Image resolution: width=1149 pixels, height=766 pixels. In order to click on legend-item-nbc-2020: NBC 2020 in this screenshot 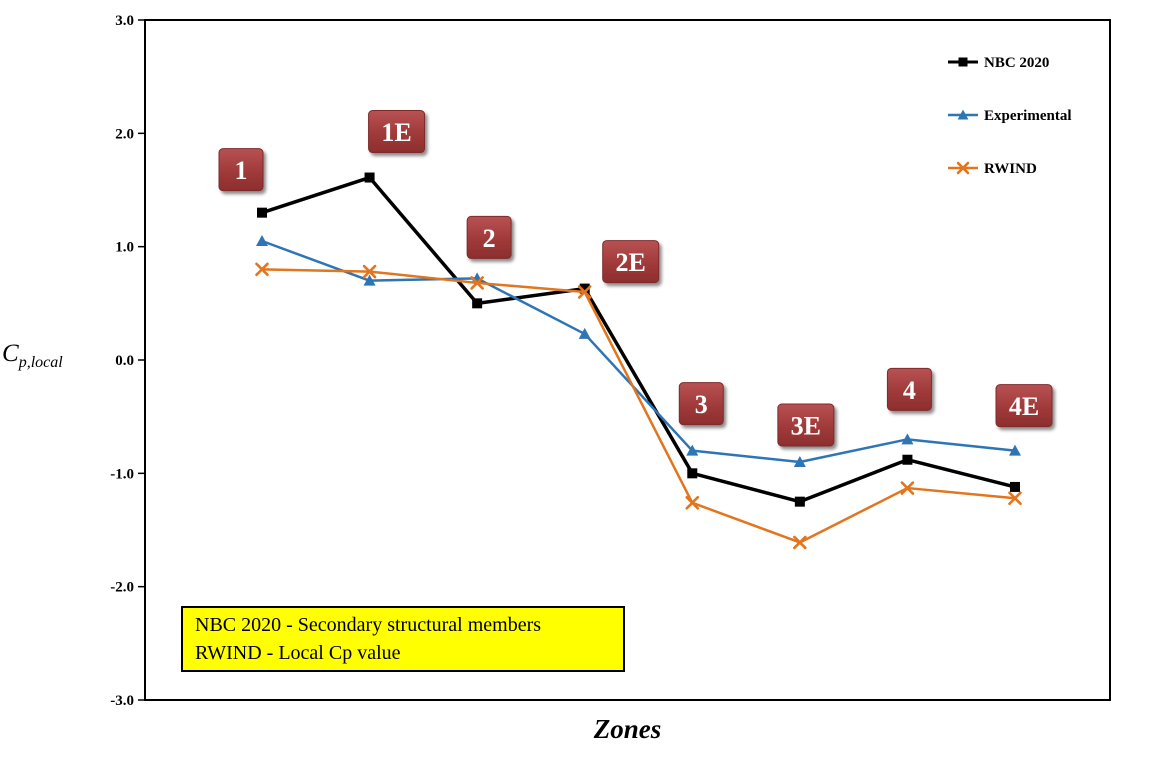, I will do `click(998, 63)`.